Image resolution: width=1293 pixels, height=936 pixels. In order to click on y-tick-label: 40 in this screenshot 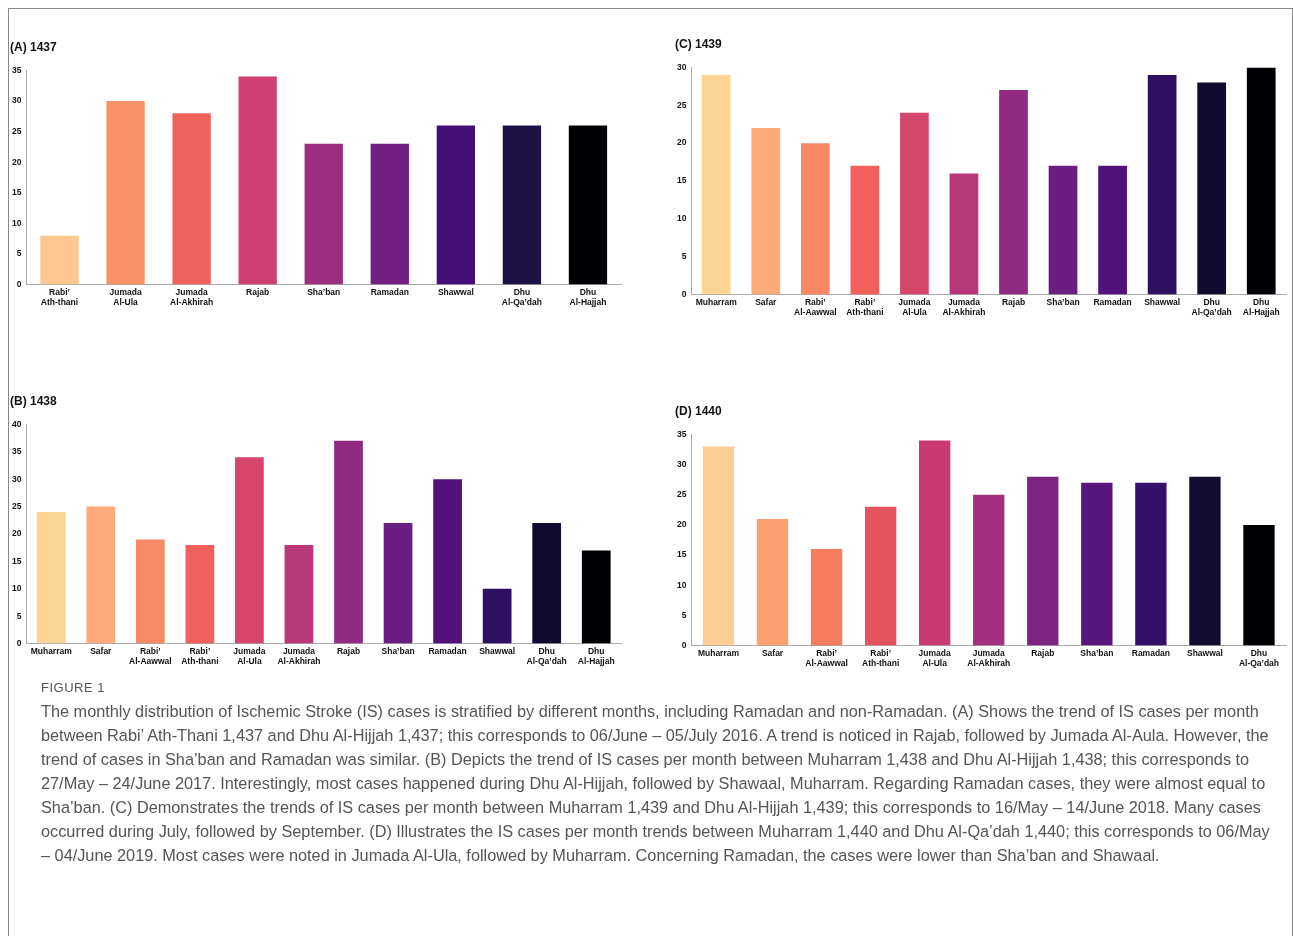, I will do `click(16, 423)`.